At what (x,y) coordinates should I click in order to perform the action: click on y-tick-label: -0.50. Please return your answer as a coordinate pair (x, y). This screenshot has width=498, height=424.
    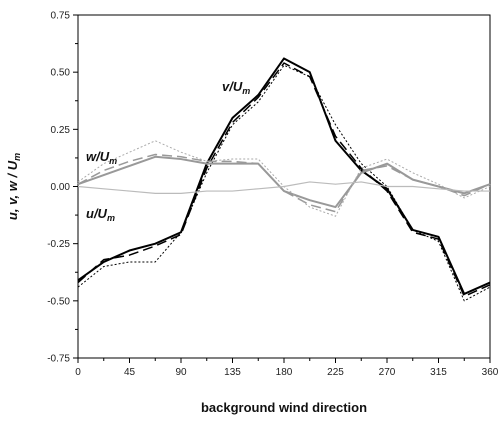
    Looking at the image, I should click on (58, 301).